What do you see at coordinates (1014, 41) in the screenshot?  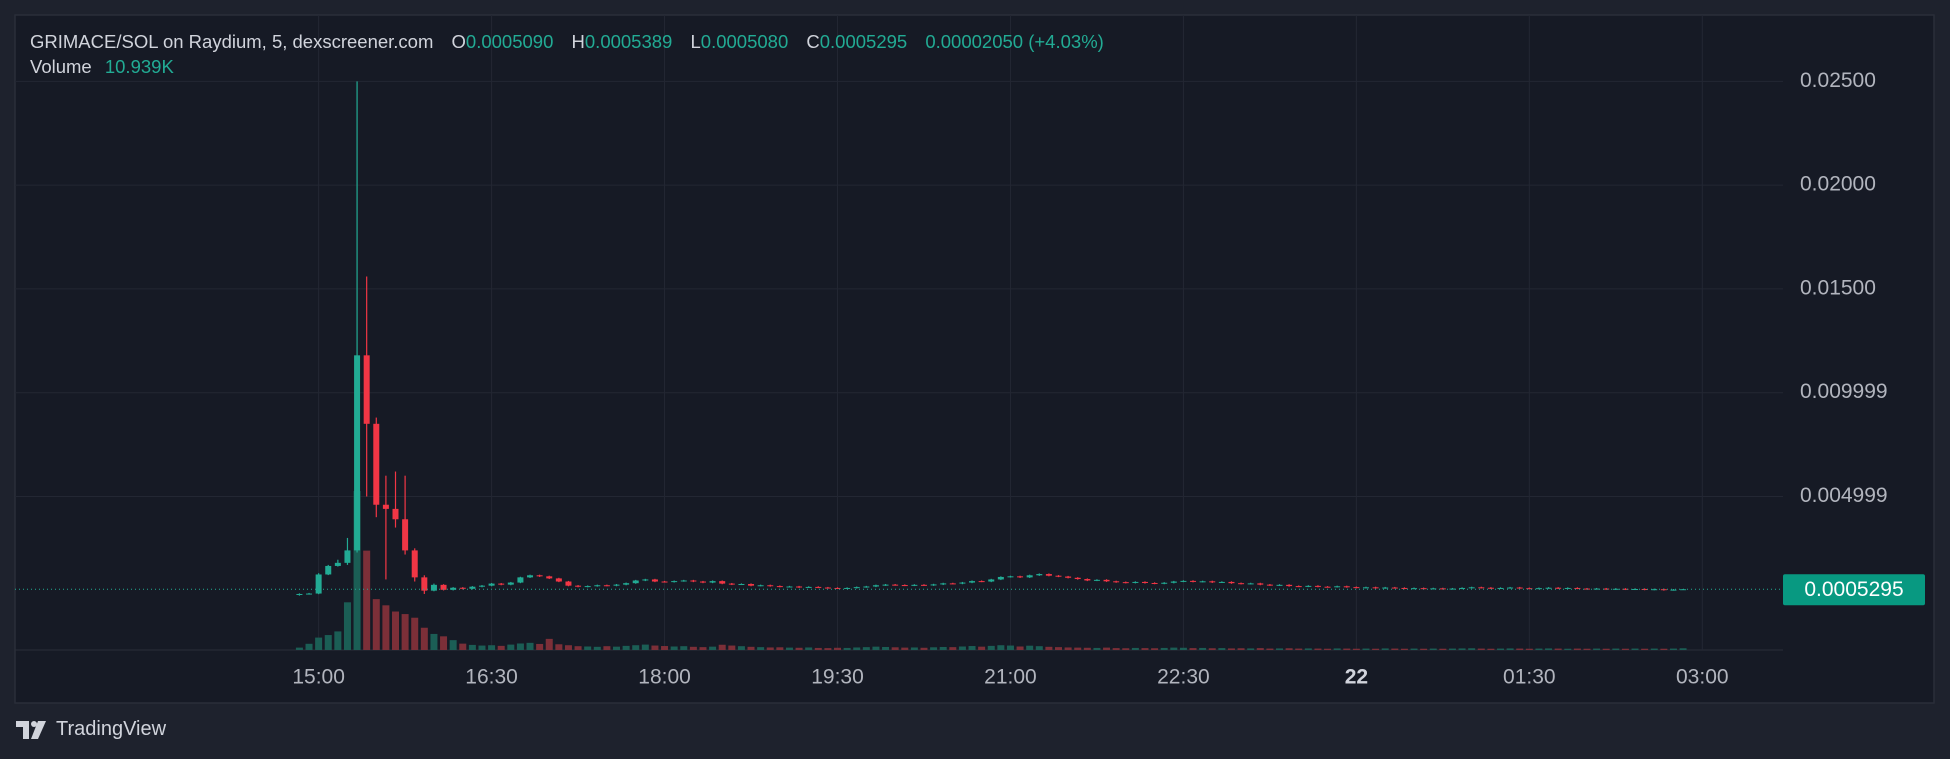 I see `legend-change: 0.00002050 (+4.03%)` at bounding box center [1014, 41].